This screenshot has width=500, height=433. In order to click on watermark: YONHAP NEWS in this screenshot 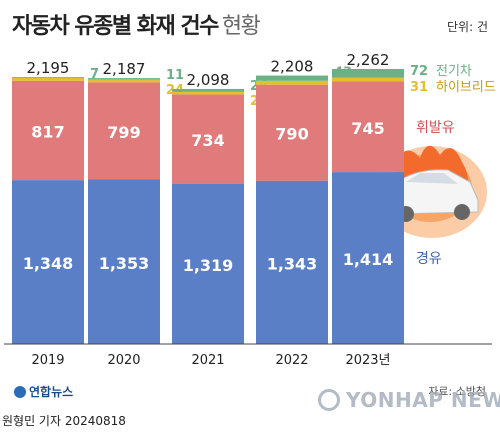, I will do `click(409, 400)`.